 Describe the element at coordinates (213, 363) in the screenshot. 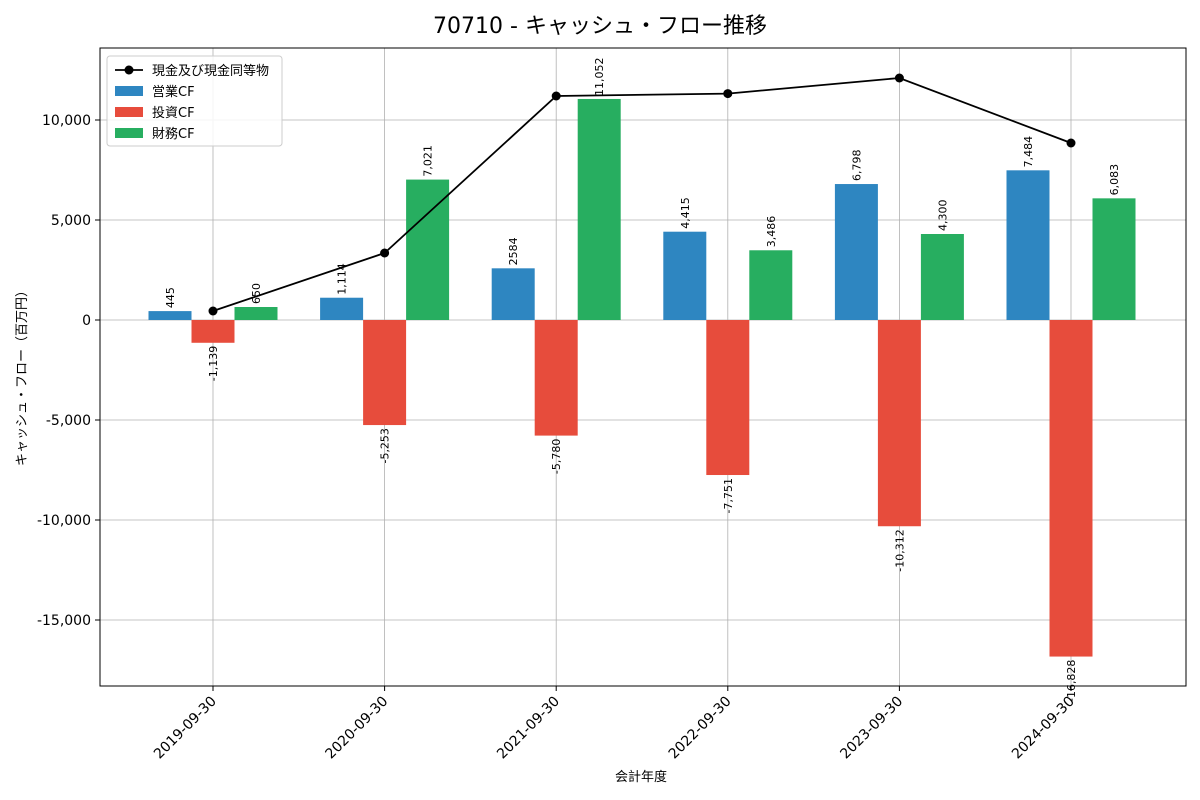

I see `bar-value-label: -1,139` at that location.